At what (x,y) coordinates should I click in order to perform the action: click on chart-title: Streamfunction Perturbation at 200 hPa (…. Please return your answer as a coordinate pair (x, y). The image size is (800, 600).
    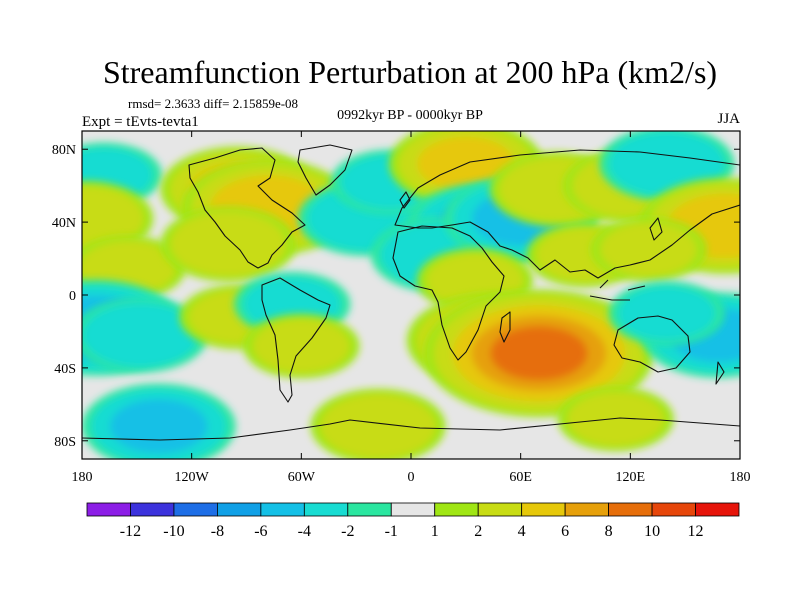
    Looking at the image, I should click on (410, 72).